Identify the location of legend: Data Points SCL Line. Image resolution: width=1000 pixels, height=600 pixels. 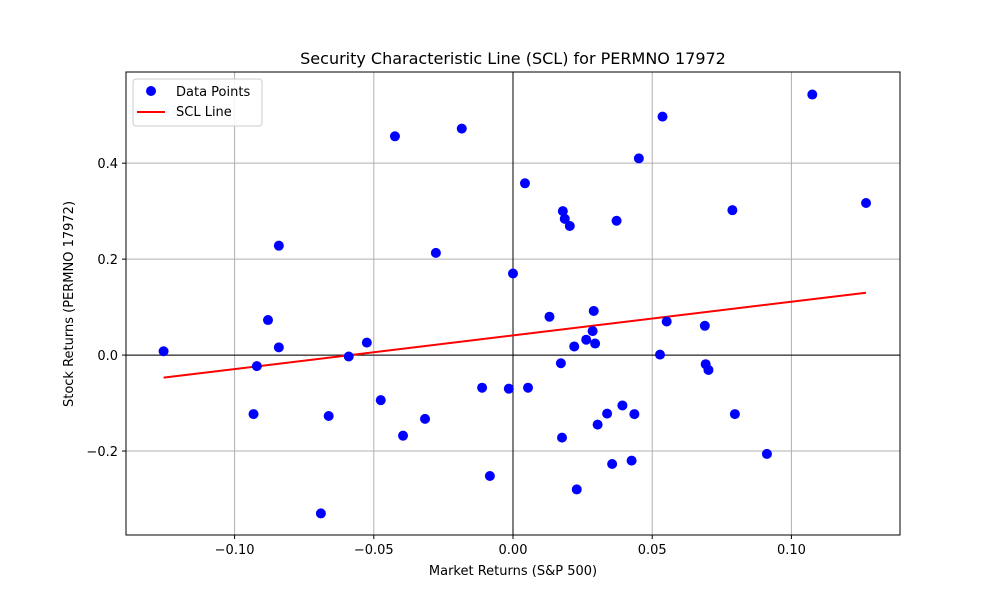
(197, 102).